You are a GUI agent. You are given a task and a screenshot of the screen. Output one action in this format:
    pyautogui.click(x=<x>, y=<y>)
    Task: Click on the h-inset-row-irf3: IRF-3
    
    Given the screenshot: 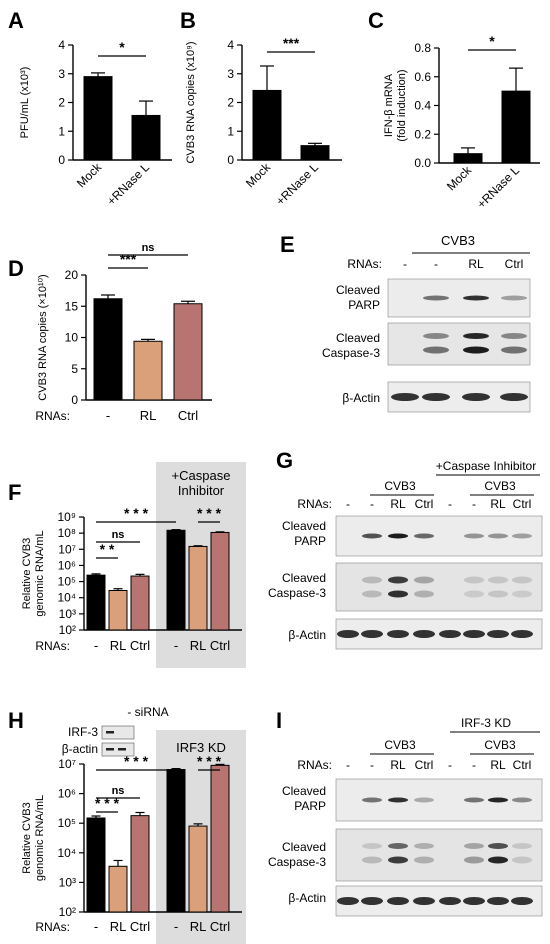 What is the action you would take?
    pyautogui.click(x=83, y=732)
    